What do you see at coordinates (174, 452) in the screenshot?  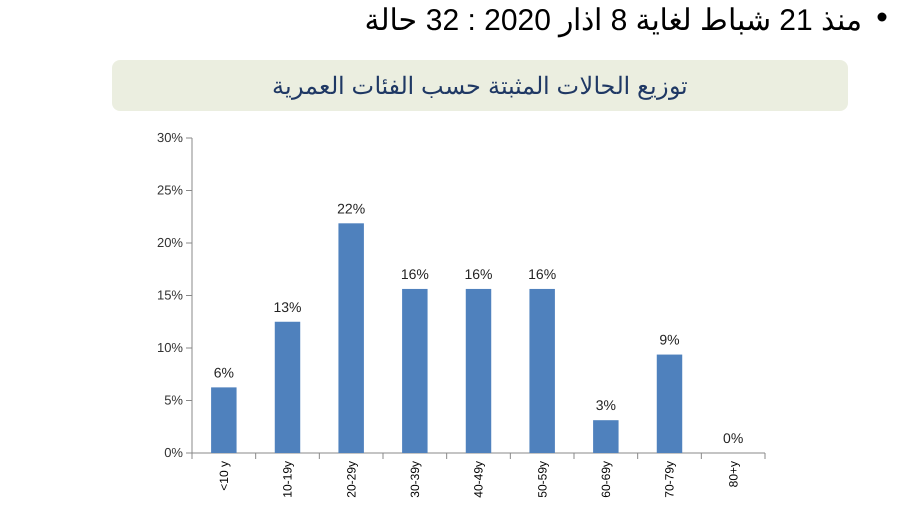 I see `y-tick-label: 0%` at bounding box center [174, 452].